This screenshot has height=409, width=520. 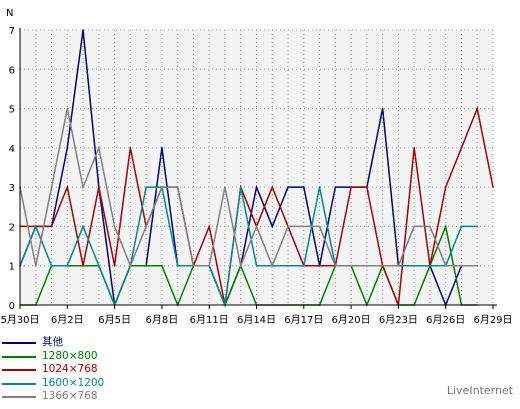 I want to click on legend-item: 其他, so click(x=82, y=343).